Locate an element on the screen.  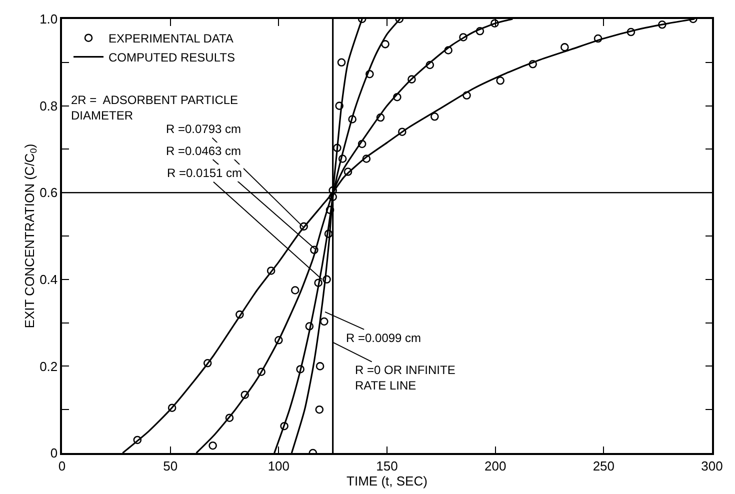
legend-label: COMPUTED RESULTS is located at coordinates (171, 57).